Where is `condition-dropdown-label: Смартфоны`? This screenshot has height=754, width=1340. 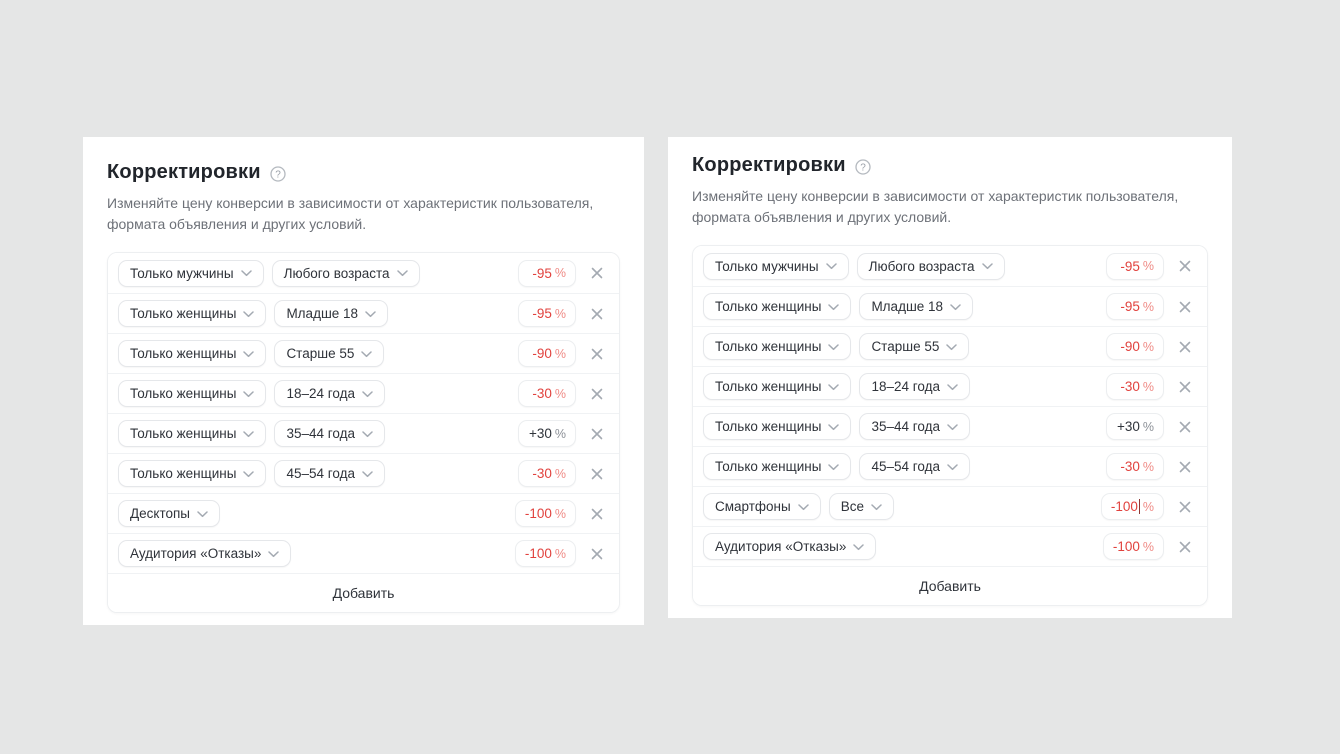
condition-dropdown-label: Смартфоны is located at coordinates (753, 506).